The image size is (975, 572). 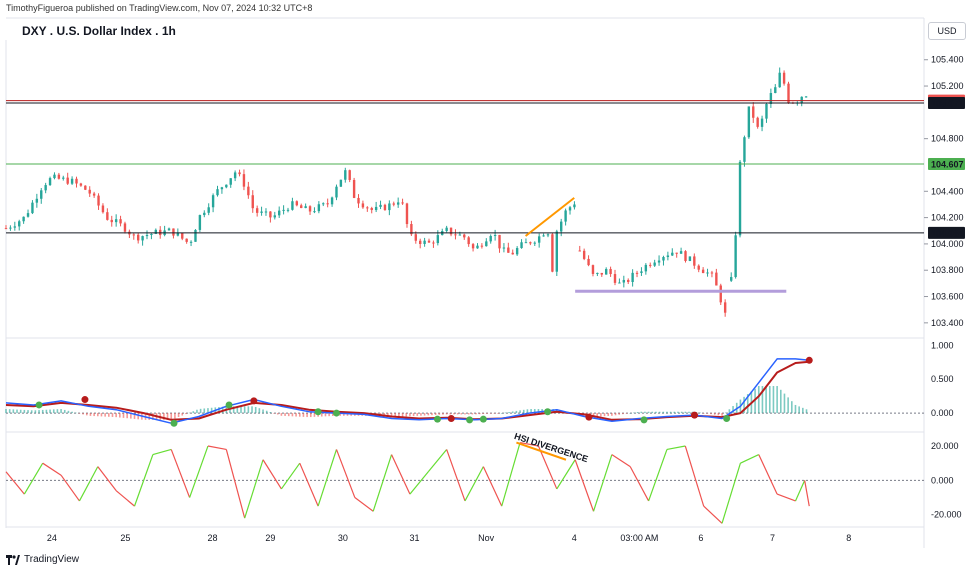 I want to click on x-tick-label: 7, so click(x=772, y=538).